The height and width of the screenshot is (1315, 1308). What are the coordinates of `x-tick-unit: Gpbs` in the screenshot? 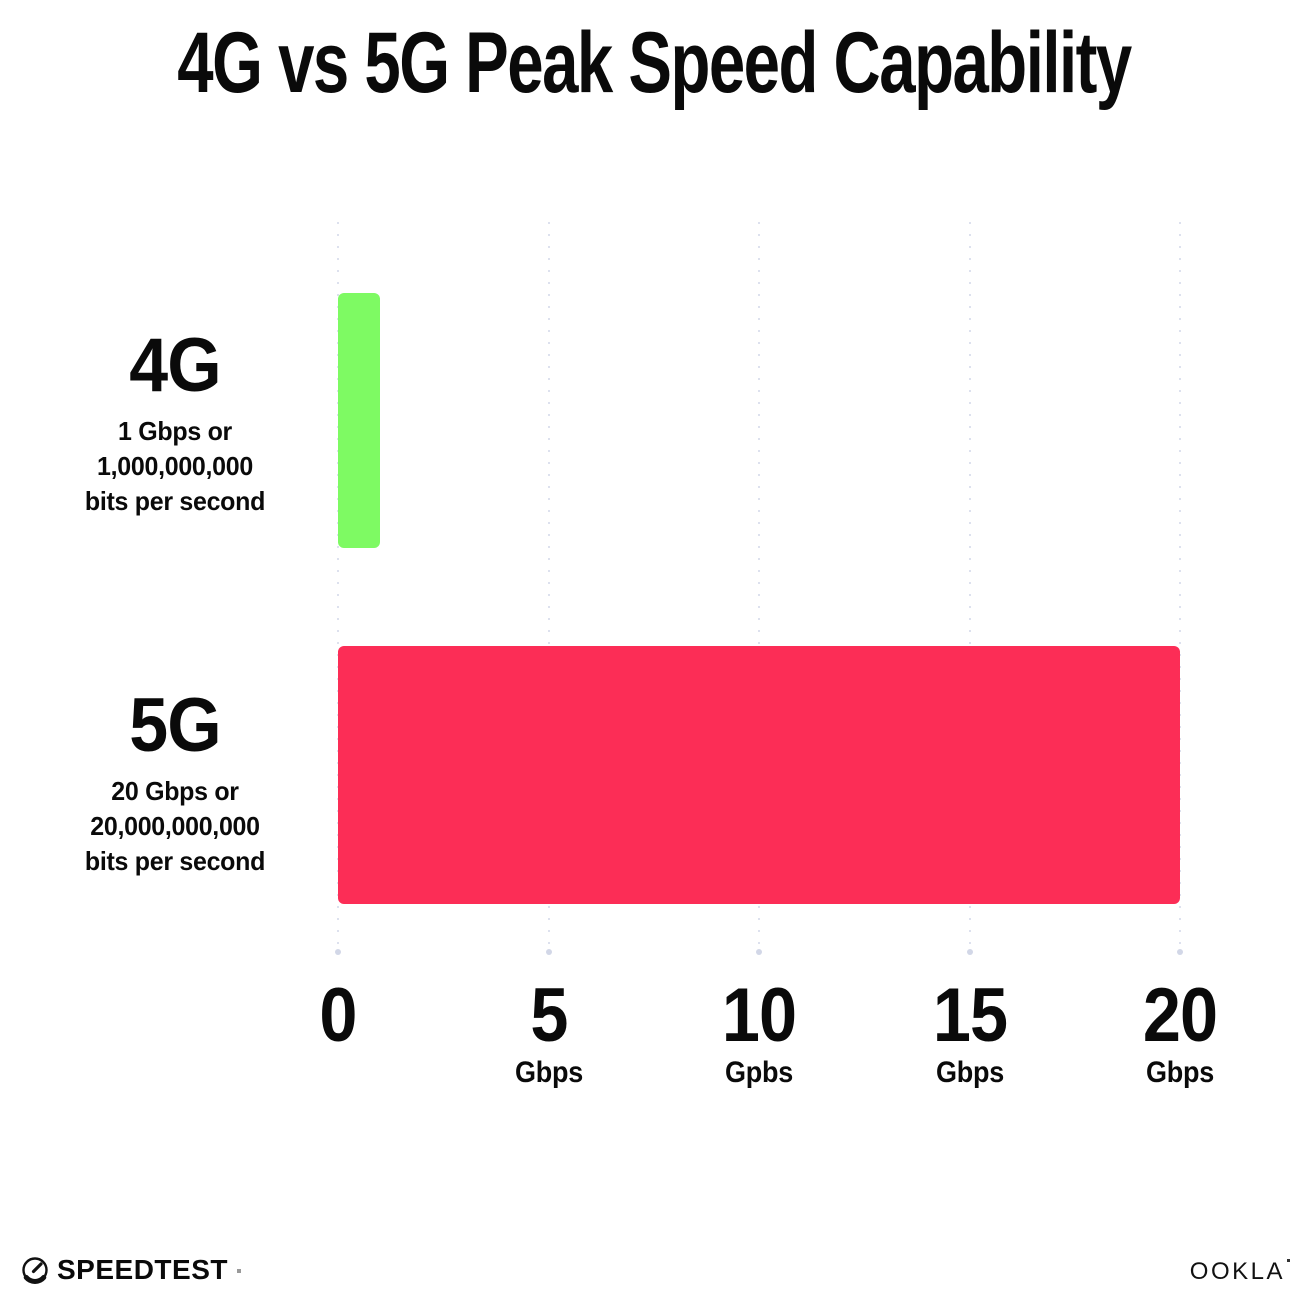 It's located at (759, 1072).